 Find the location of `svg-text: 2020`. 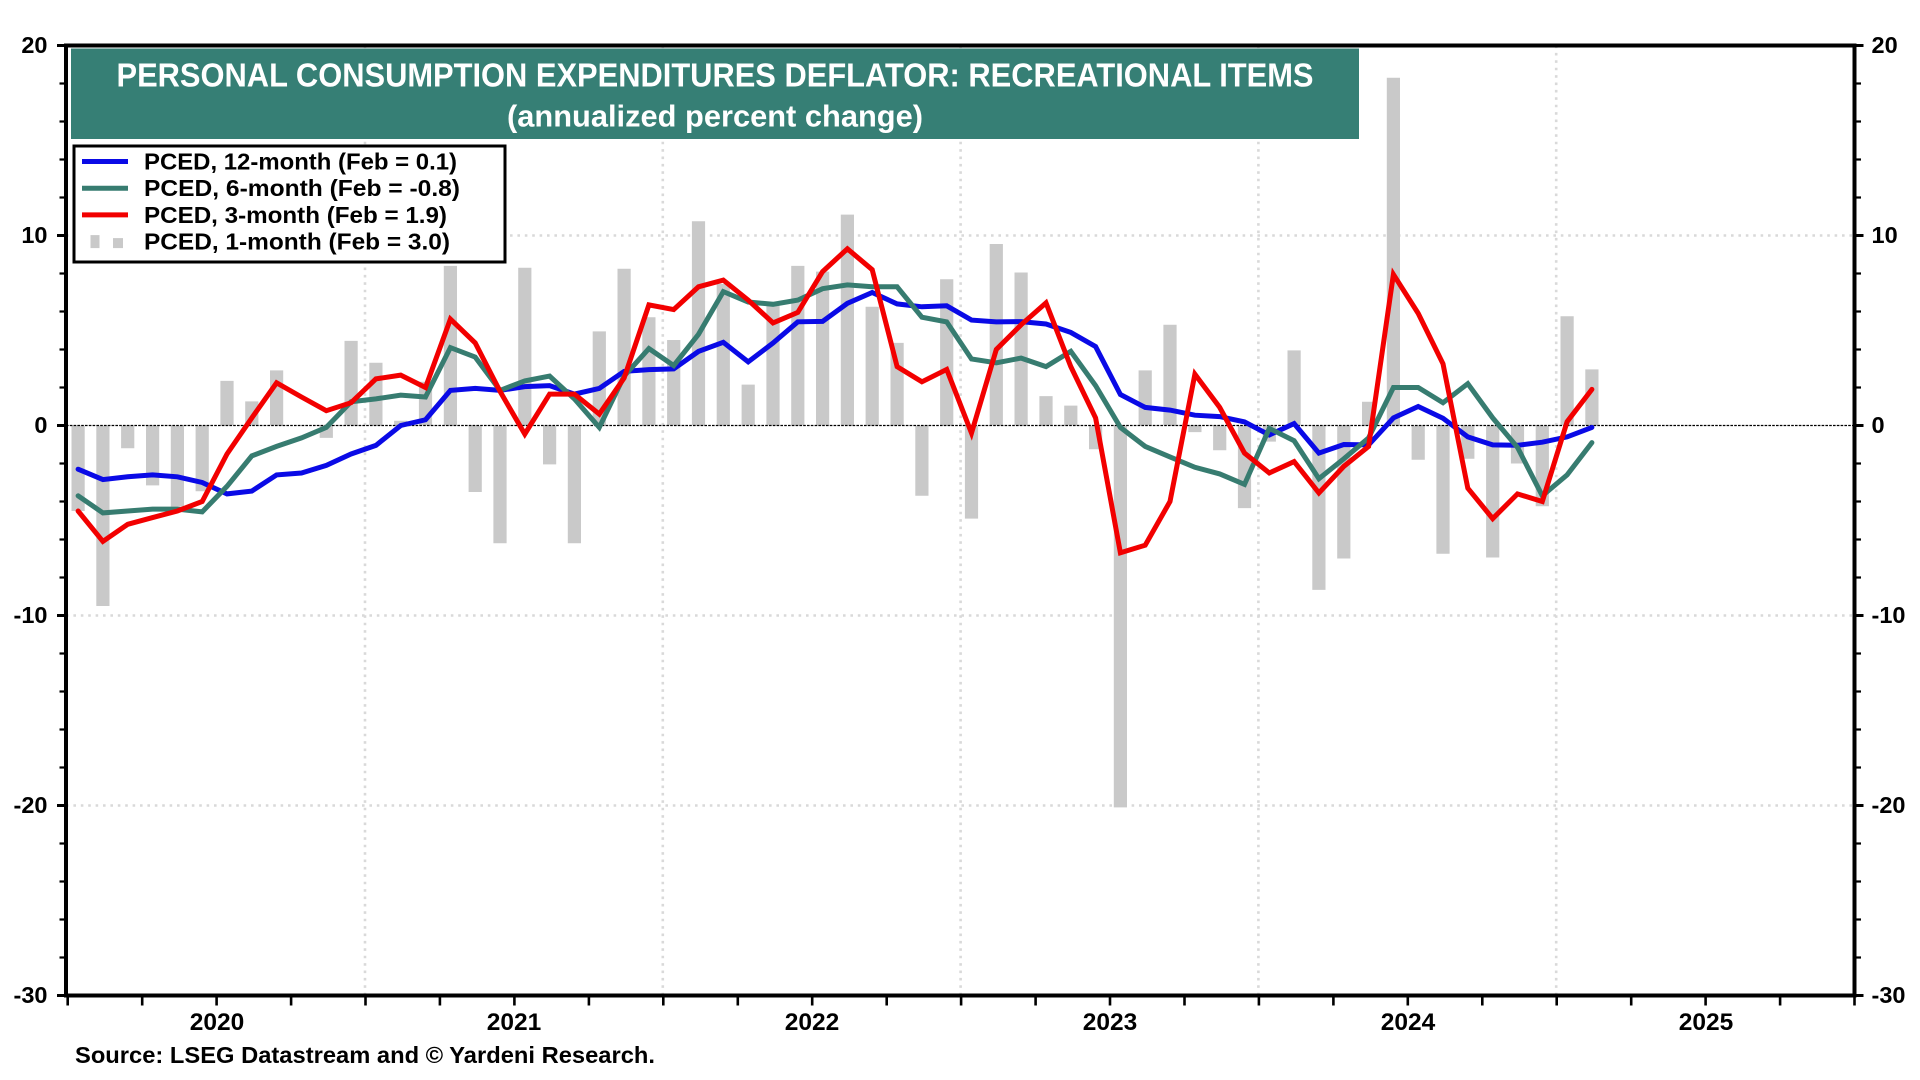

svg-text: 2020 is located at coordinates (217, 1022).